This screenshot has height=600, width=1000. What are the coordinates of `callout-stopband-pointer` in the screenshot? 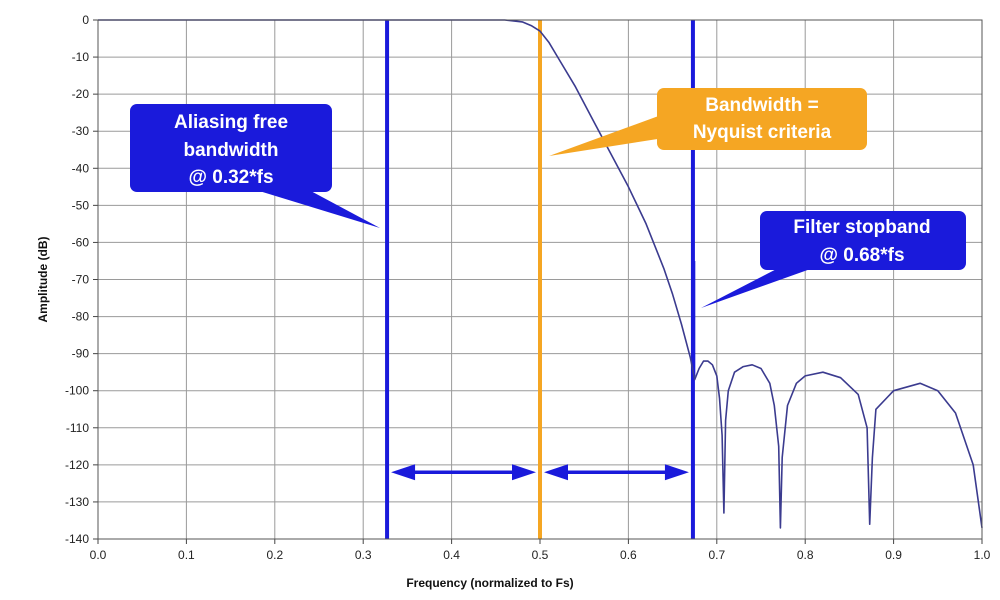 It's located at (765, 285).